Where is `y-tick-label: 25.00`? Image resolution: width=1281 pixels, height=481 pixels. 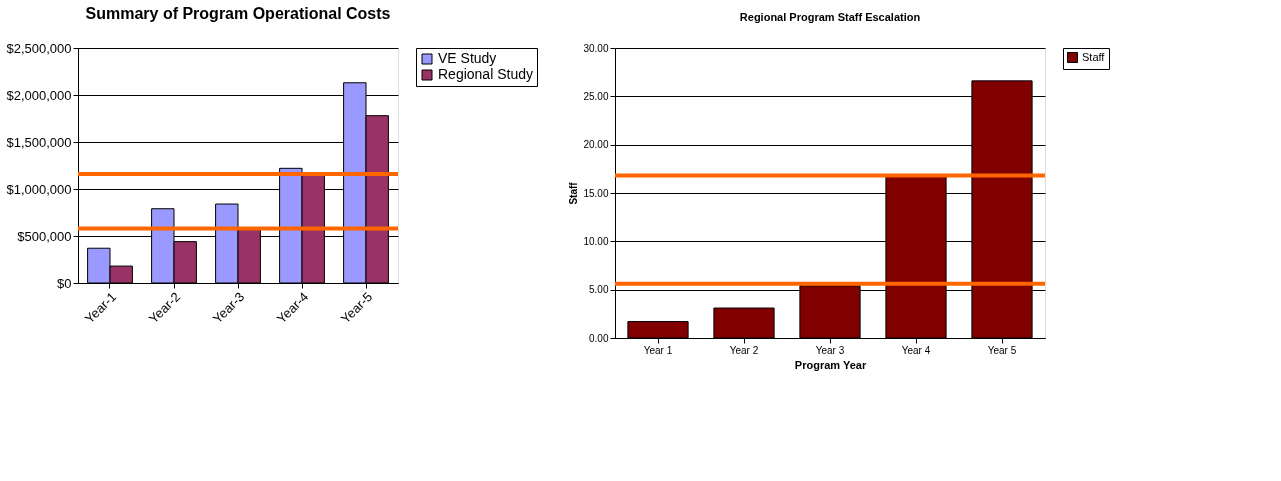 y-tick-label: 25.00 is located at coordinates (596, 96).